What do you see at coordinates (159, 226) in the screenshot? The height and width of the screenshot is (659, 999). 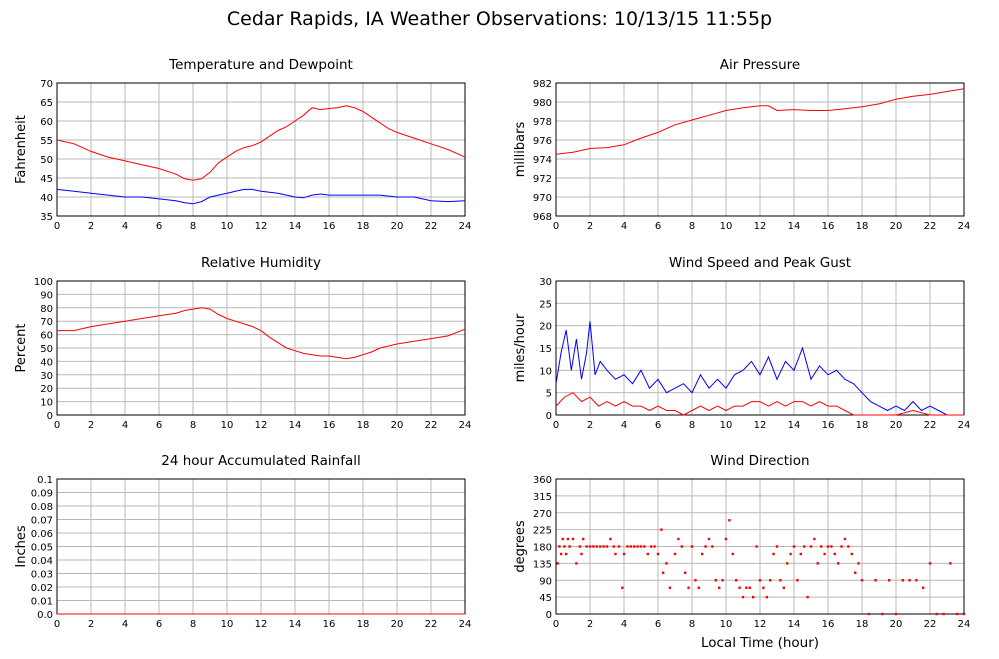 I see `temp-x-tick-label: 6` at bounding box center [159, 226].